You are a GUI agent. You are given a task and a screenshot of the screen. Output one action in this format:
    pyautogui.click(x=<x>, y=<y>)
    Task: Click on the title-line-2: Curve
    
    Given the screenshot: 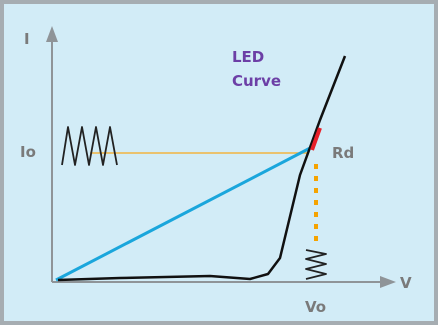 What is the action you would take?
    pyautogui.click(x=256, y=81)
    